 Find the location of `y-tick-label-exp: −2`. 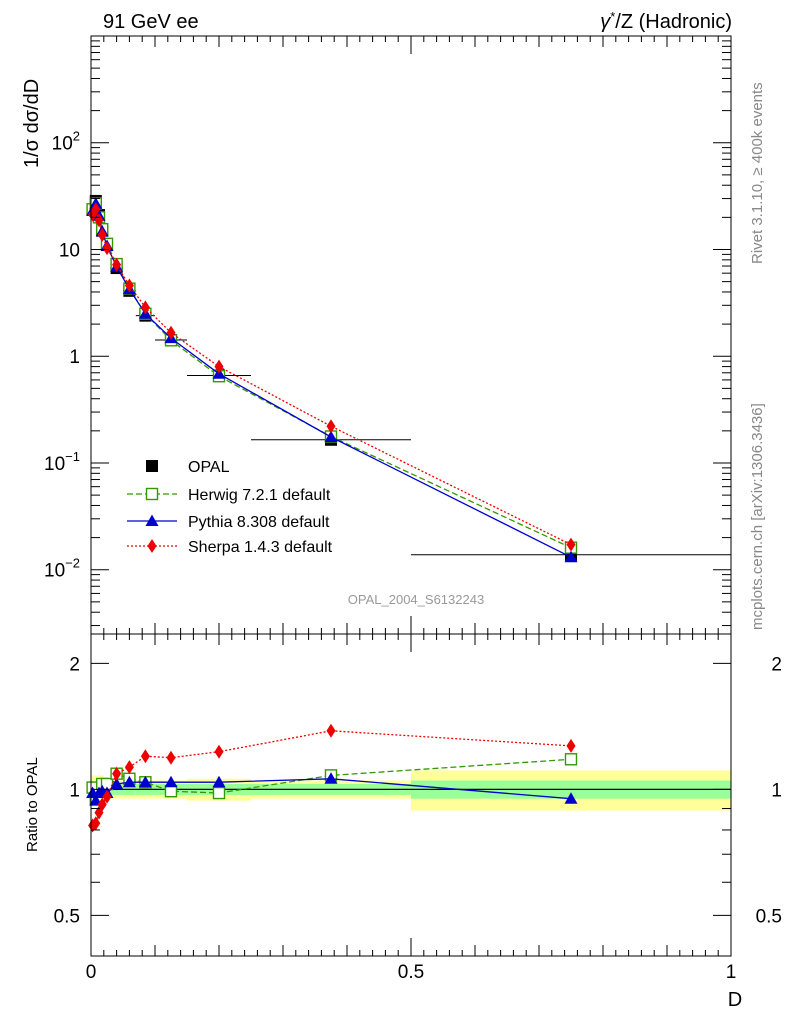

y-tick-label-exp: −2 is located at coordinates (72, 563).